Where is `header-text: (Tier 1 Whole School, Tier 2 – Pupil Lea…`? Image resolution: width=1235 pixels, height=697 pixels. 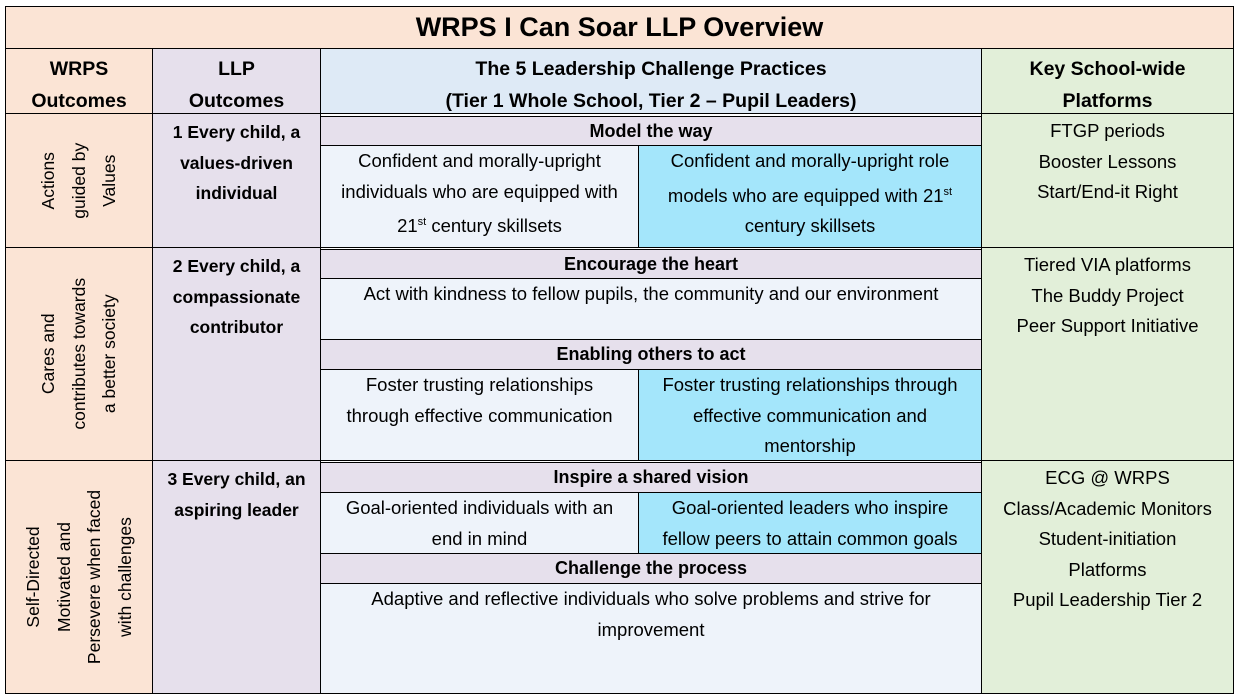 header-text: (Tier 1 Whole School, Tier 2 – Pupil Lea… is located at coordinates (651, 101).